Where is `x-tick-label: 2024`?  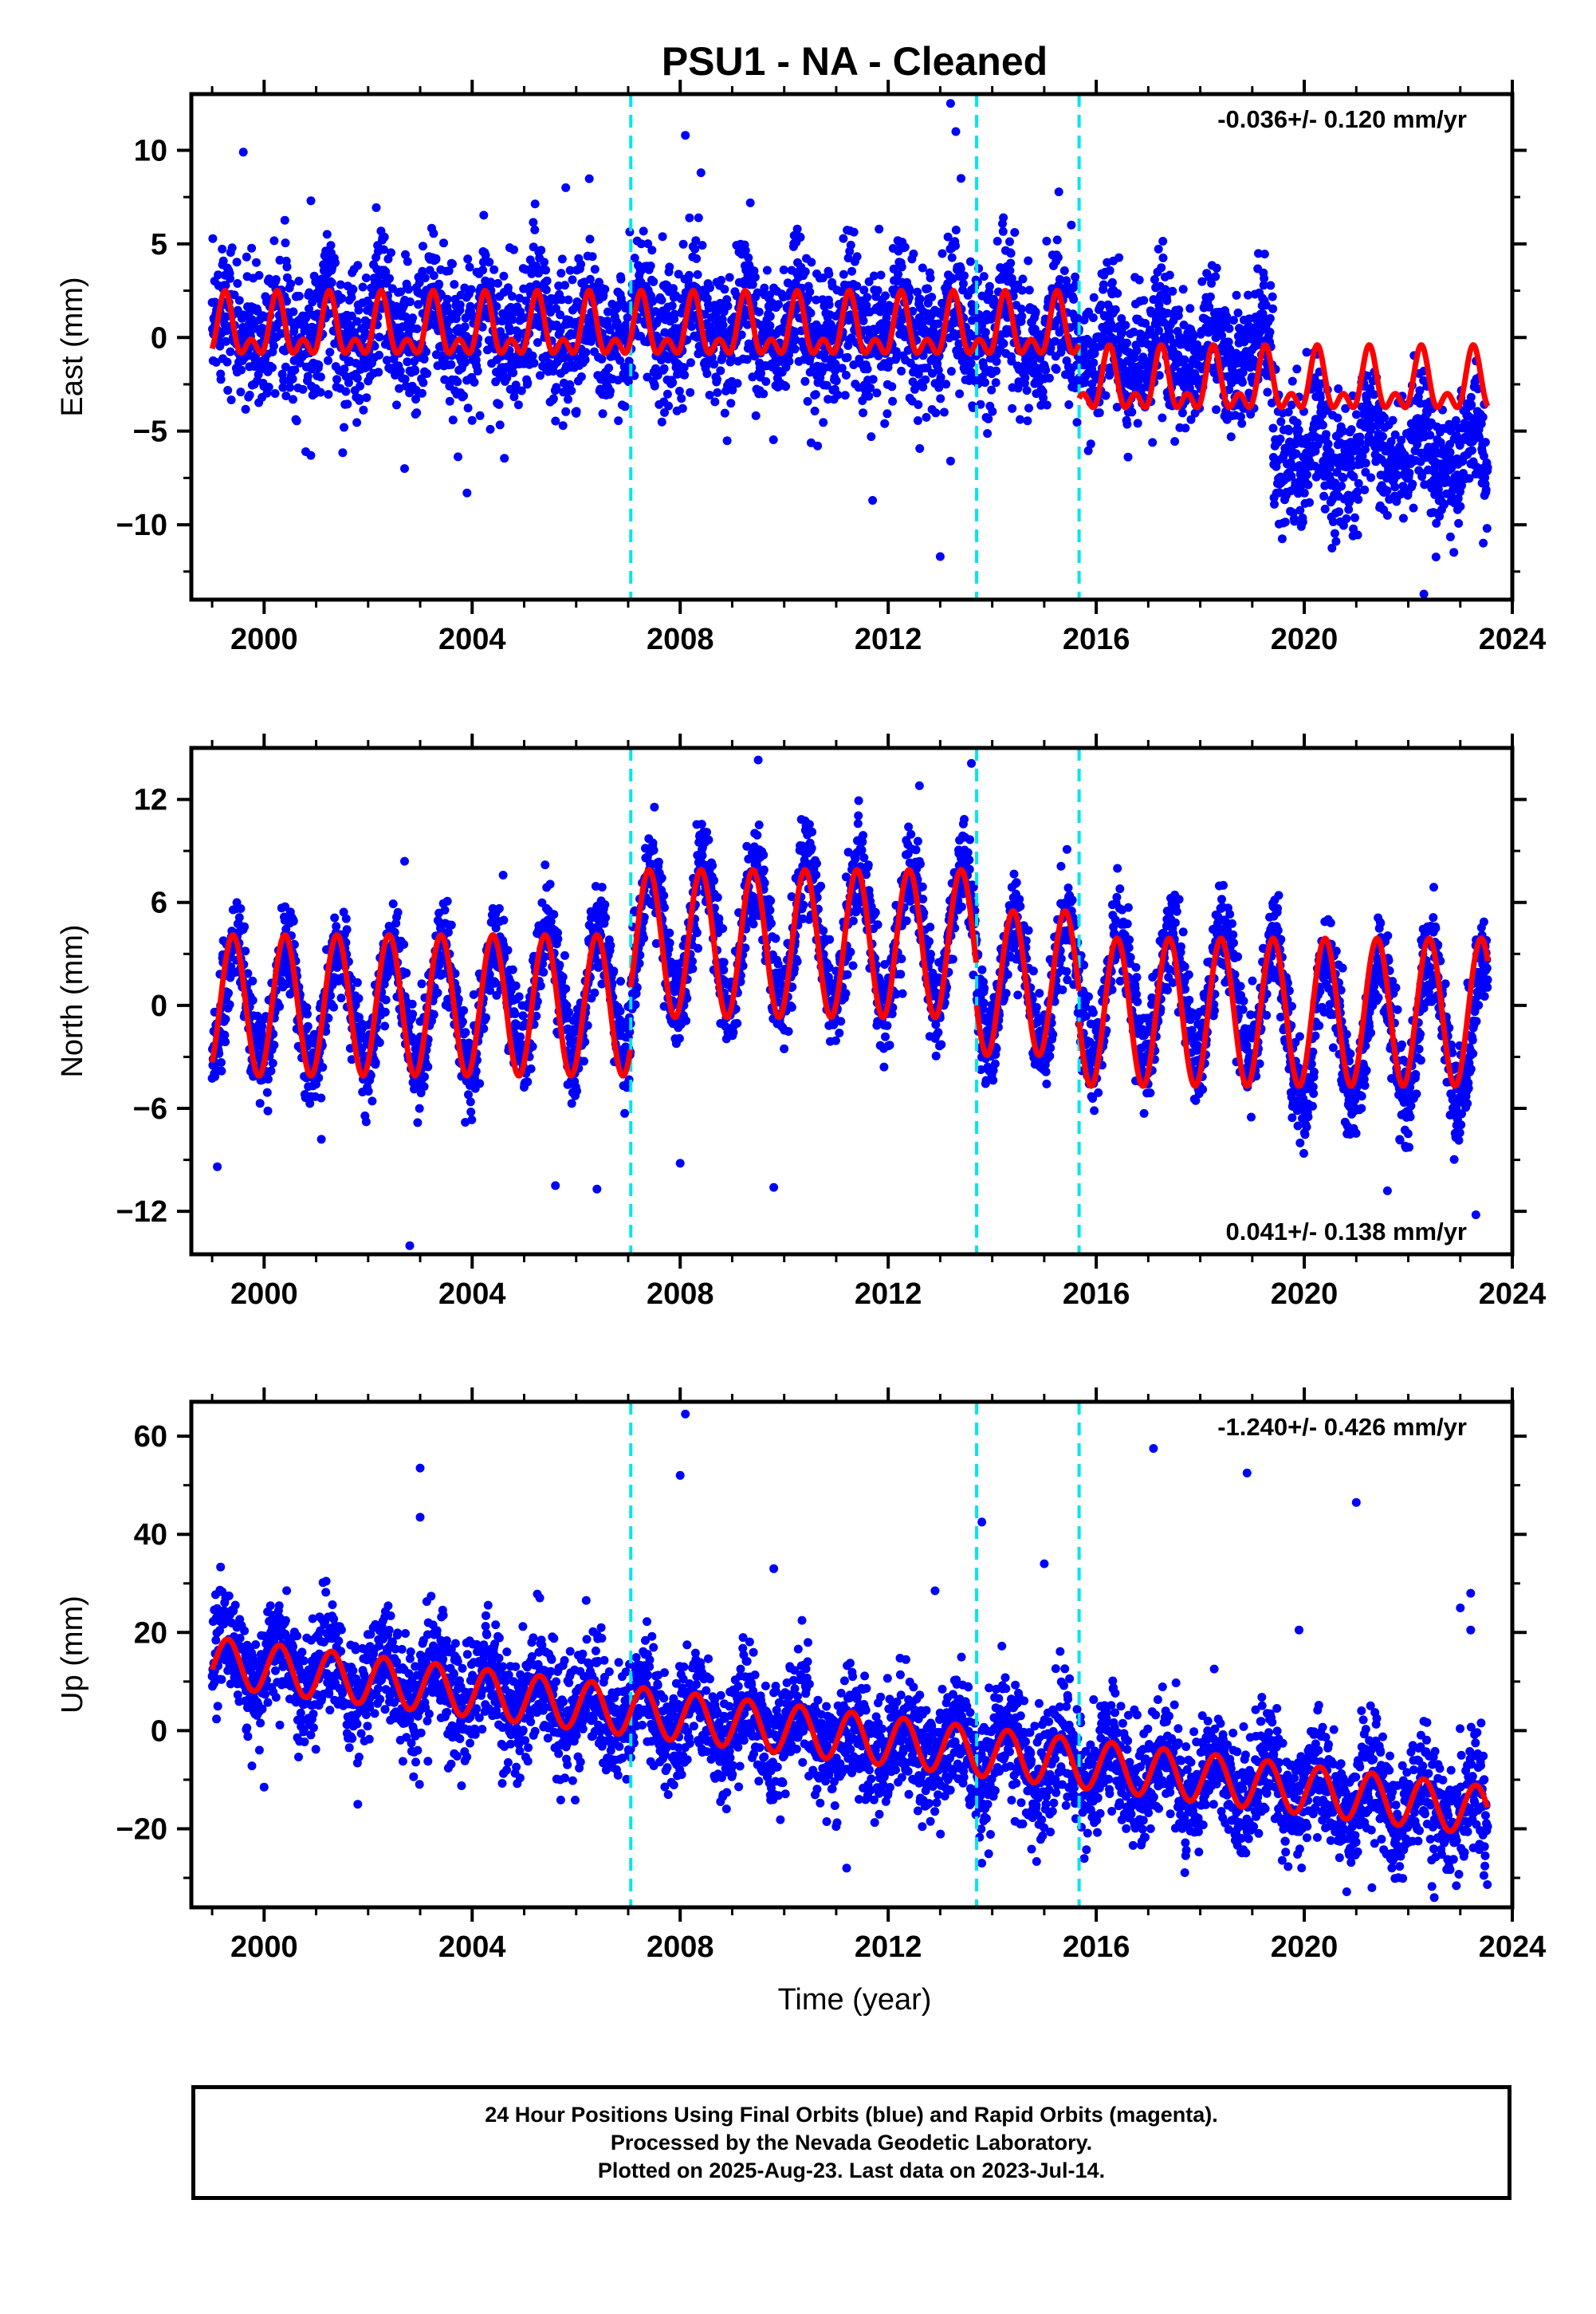 x-tick-label: 2024 is located at coordinates (1513, 640).